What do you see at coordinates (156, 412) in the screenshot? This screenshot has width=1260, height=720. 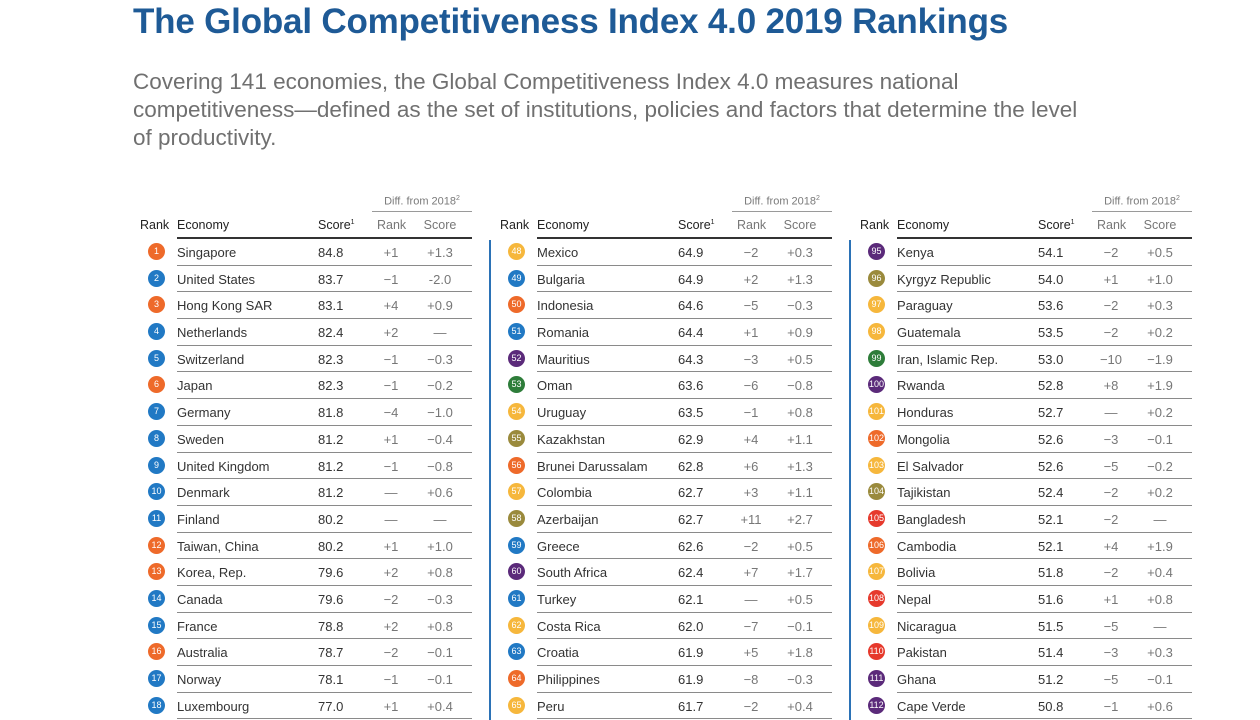 I see `rank-badge: 7` at bounding box center [156, 412].